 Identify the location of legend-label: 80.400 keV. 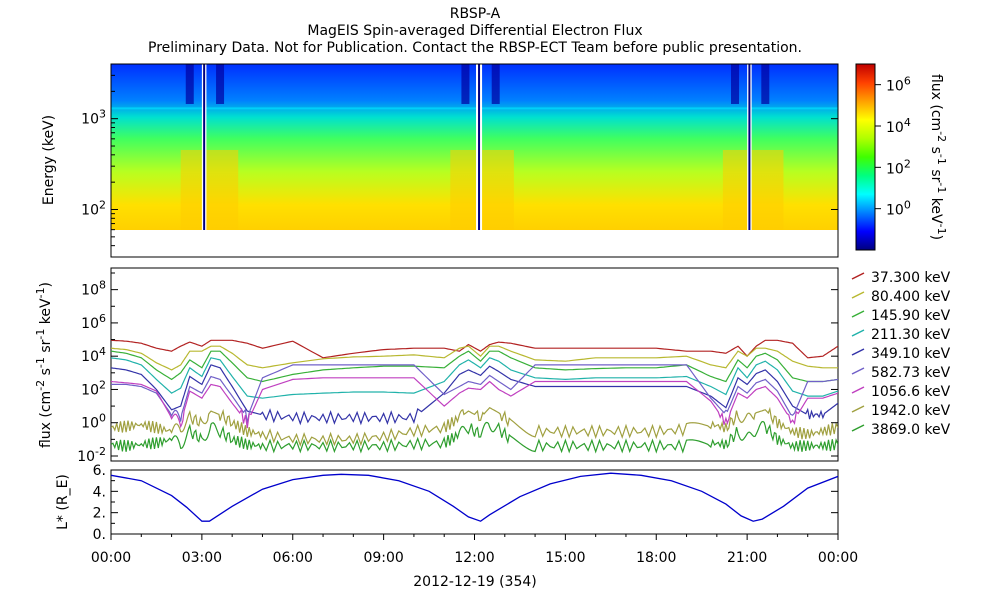
(911, 297).